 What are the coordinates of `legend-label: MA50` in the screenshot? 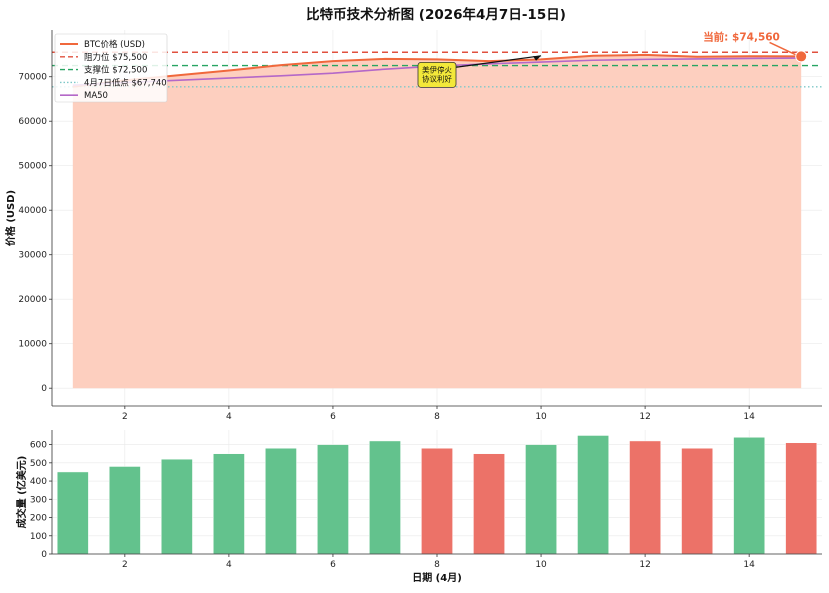 It's located at (96, 96).